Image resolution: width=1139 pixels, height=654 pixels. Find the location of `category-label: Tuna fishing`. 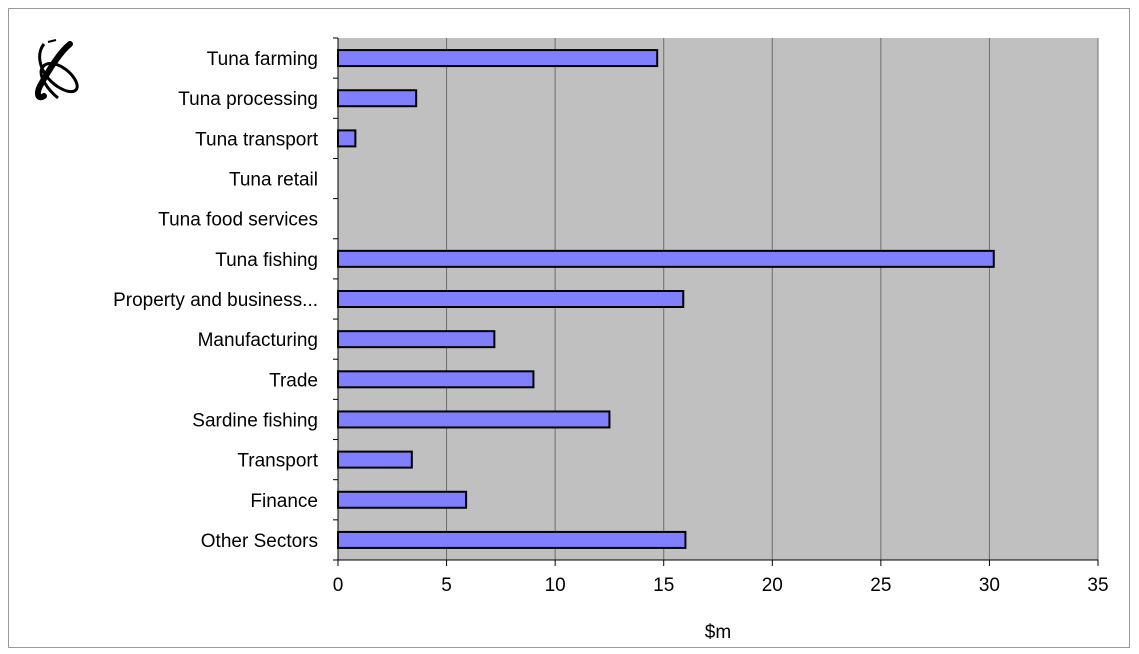

category-label: Tuna fishing is located at coordinates (266, 260).